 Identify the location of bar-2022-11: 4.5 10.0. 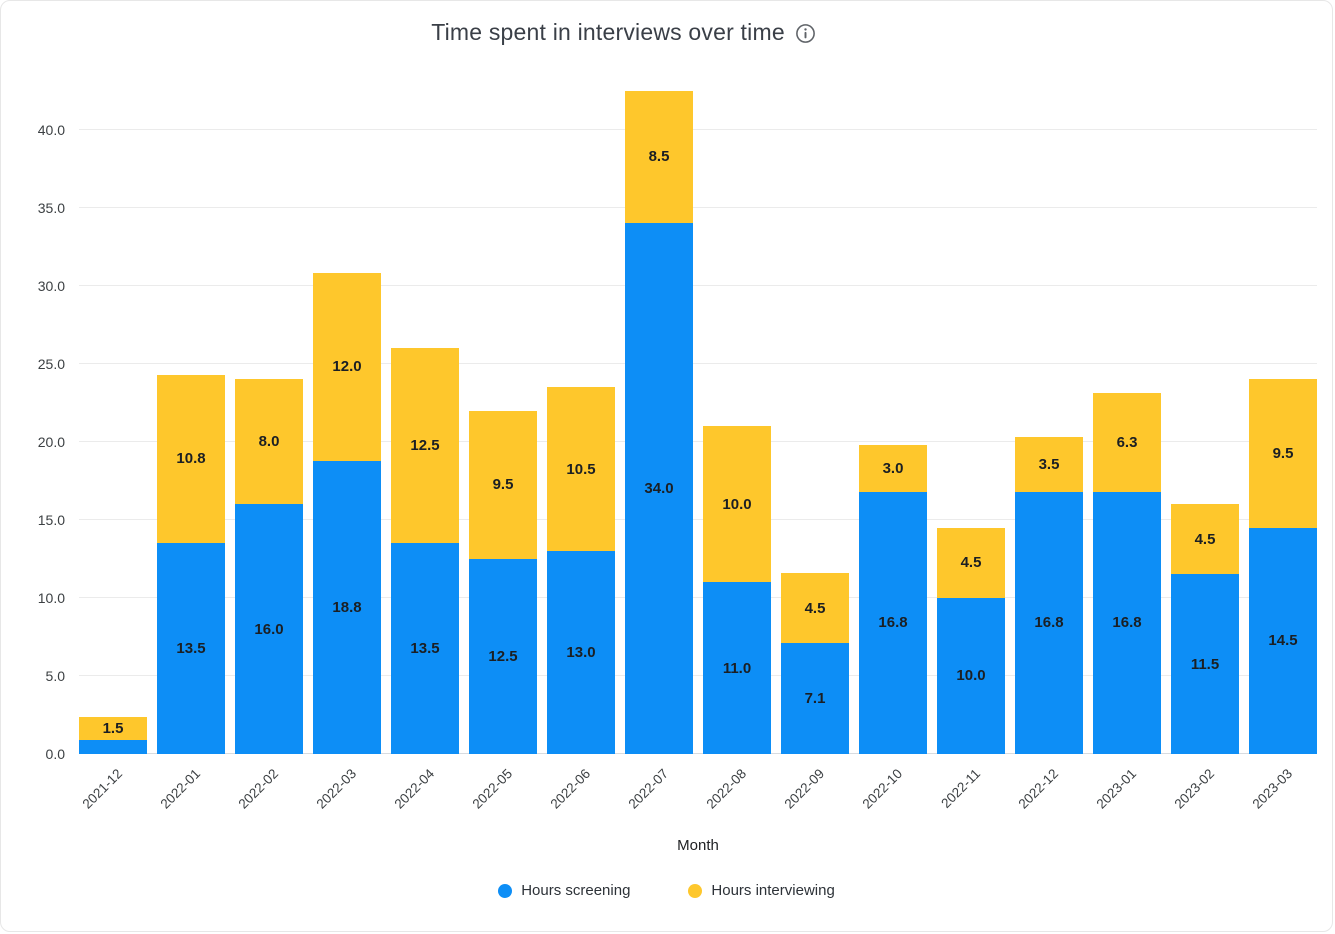
(971, 640).